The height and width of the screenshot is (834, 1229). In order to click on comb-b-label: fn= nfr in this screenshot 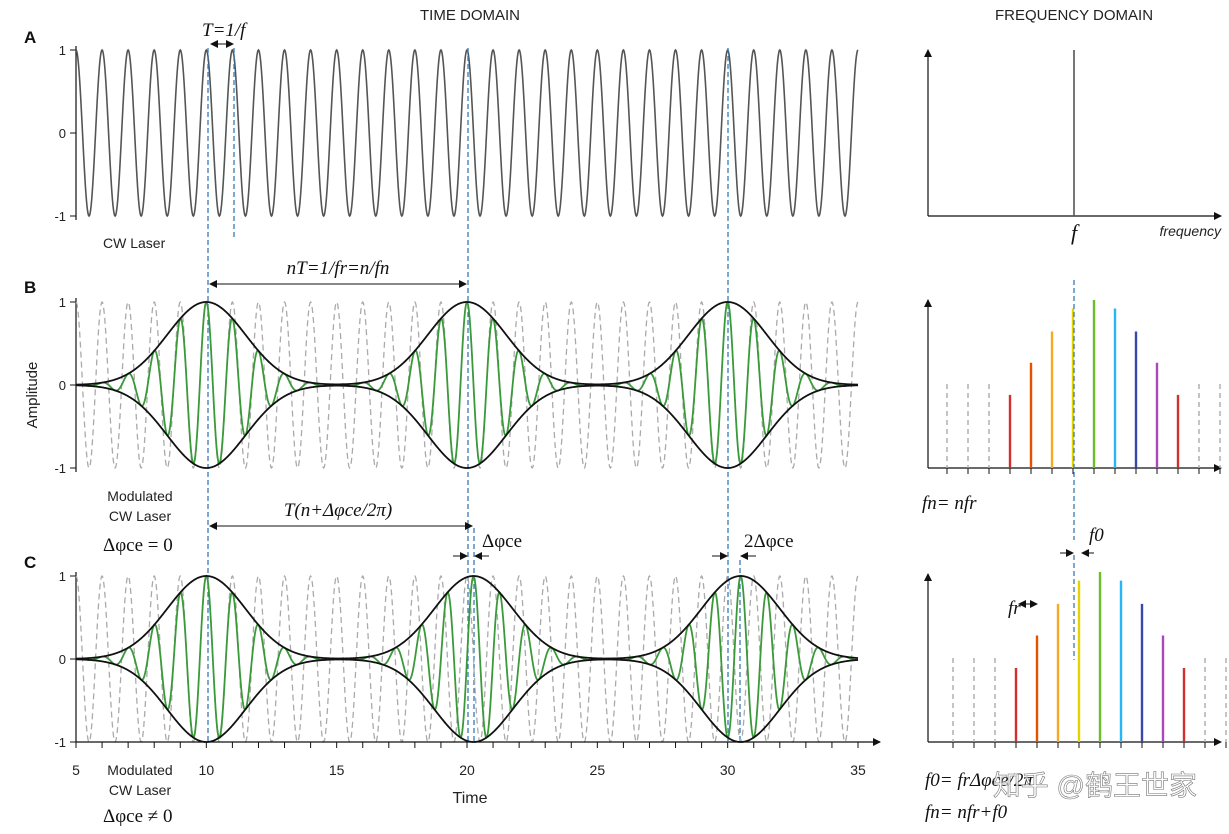, I will do `click(949, 503)`.